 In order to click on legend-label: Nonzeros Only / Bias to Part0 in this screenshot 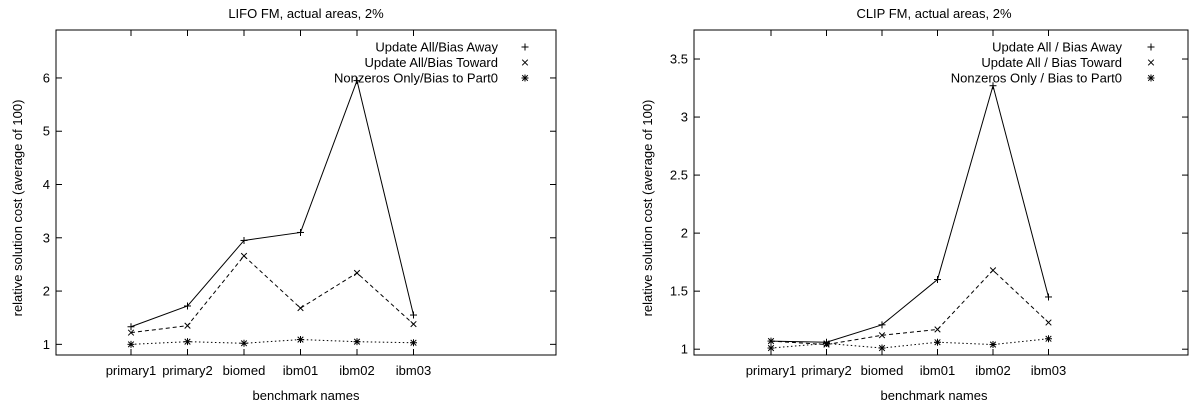, I will do `click(1036, 78)`.